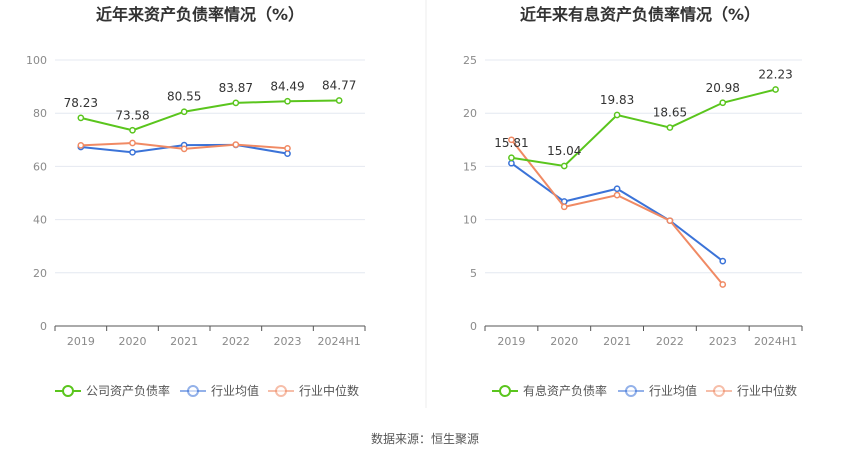  What do you see at coordinates (128, 390) in the screenshot?
I see `legend-label: 公司资产负债率` at bounding box center [128, 390].